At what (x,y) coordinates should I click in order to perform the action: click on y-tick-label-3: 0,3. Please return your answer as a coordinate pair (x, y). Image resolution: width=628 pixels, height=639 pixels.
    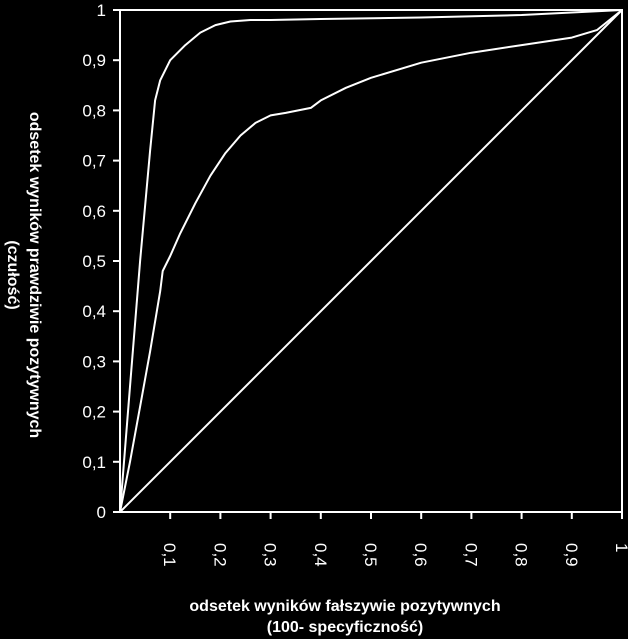
    Looking at the image, I should click on (94, 361).